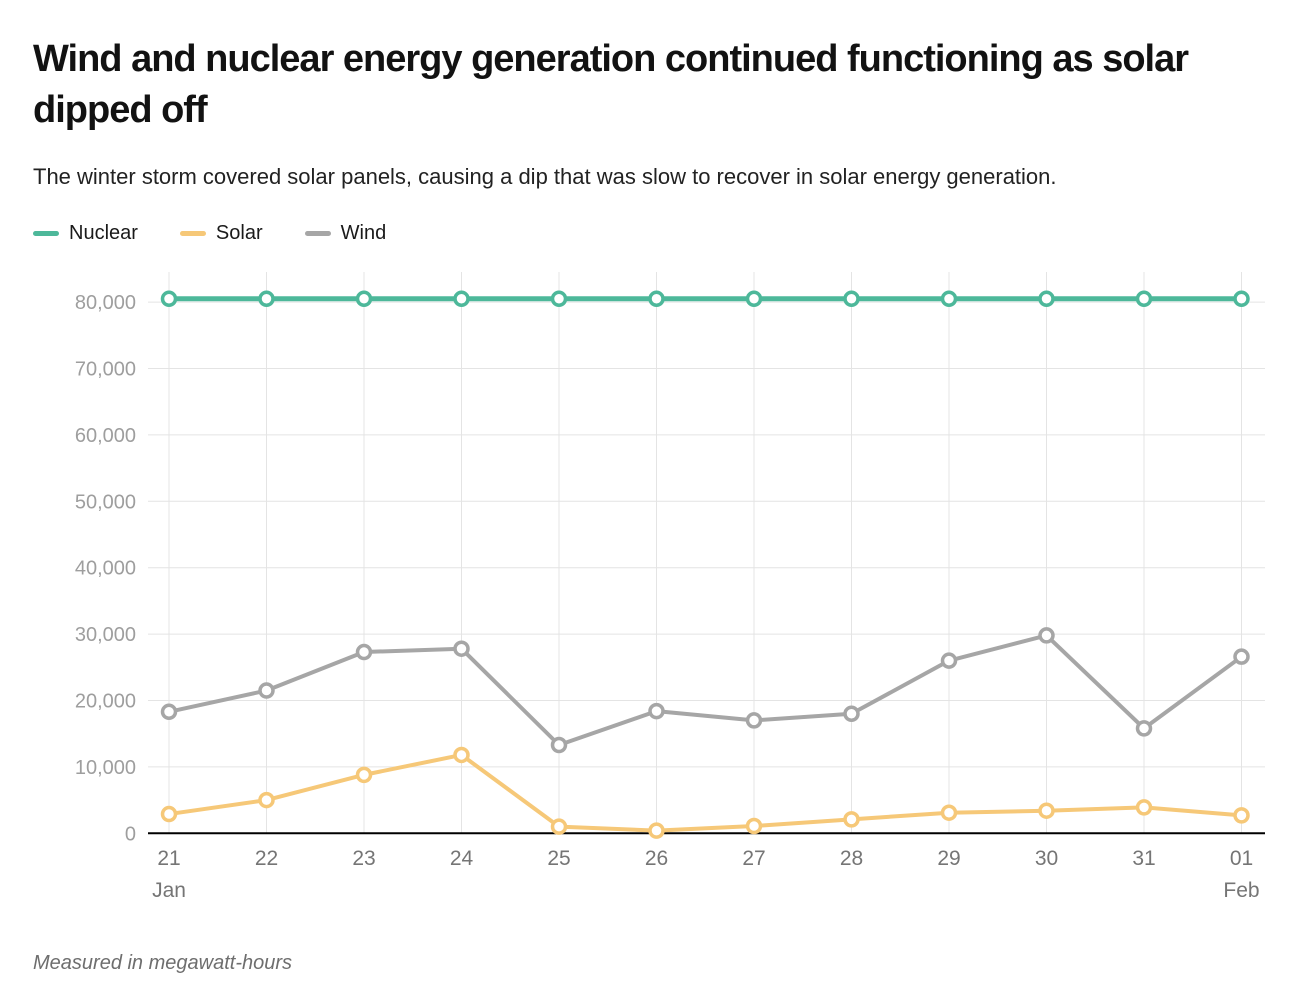 This screenshot has height=1008, width=1312. I want to click on legend-label: Solar, so click(239, 233).